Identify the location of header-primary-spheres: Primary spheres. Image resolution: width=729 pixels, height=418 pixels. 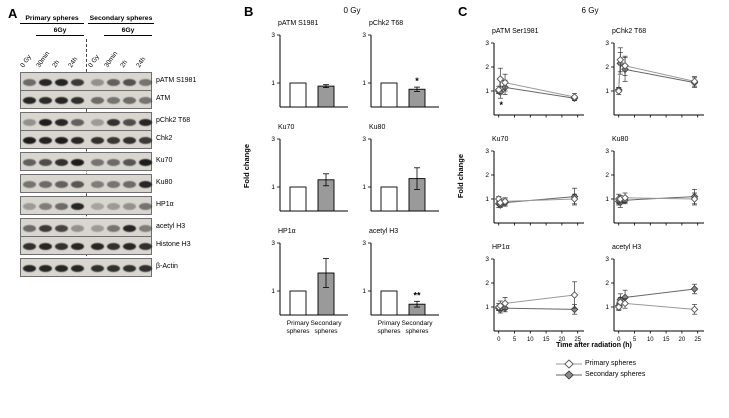
(52, 19).